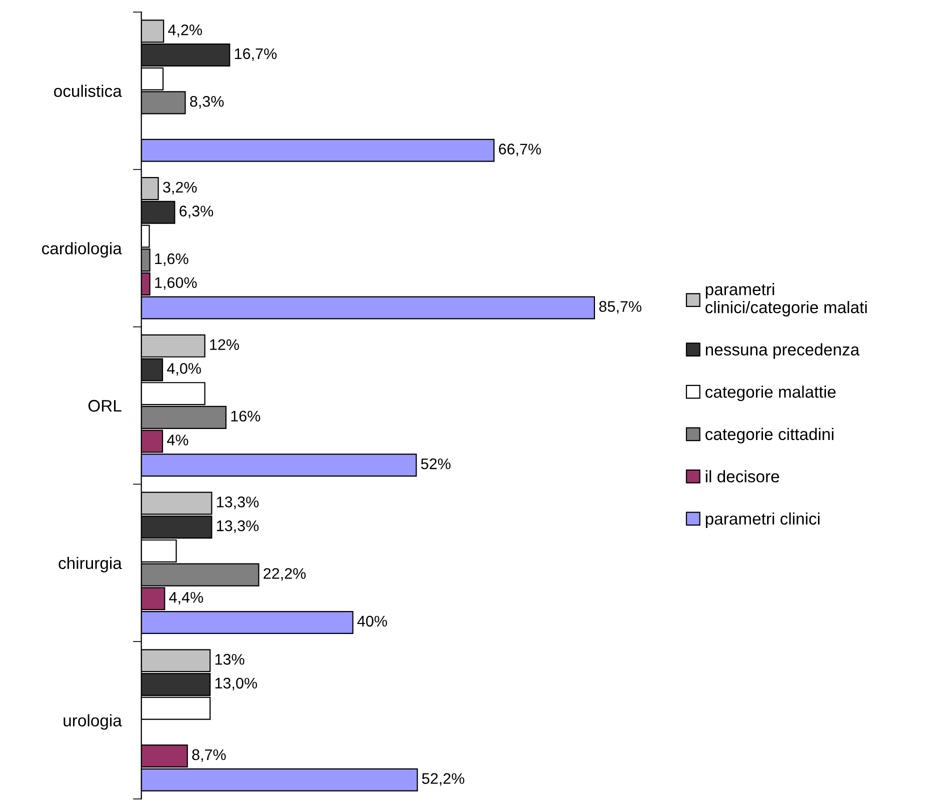 The width and height of the screenshot is (930, 807). I want to click on data-label: 52,2%, so click(443, 779).